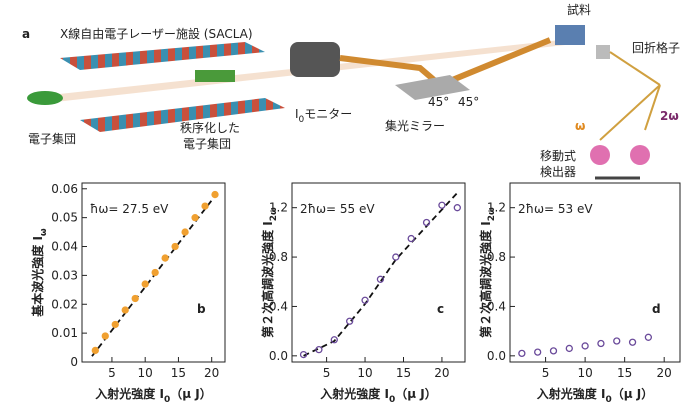 The width and height of the screenshot is (700, 418). I want to click on monitor-rest: モニター, so click(328, 114).